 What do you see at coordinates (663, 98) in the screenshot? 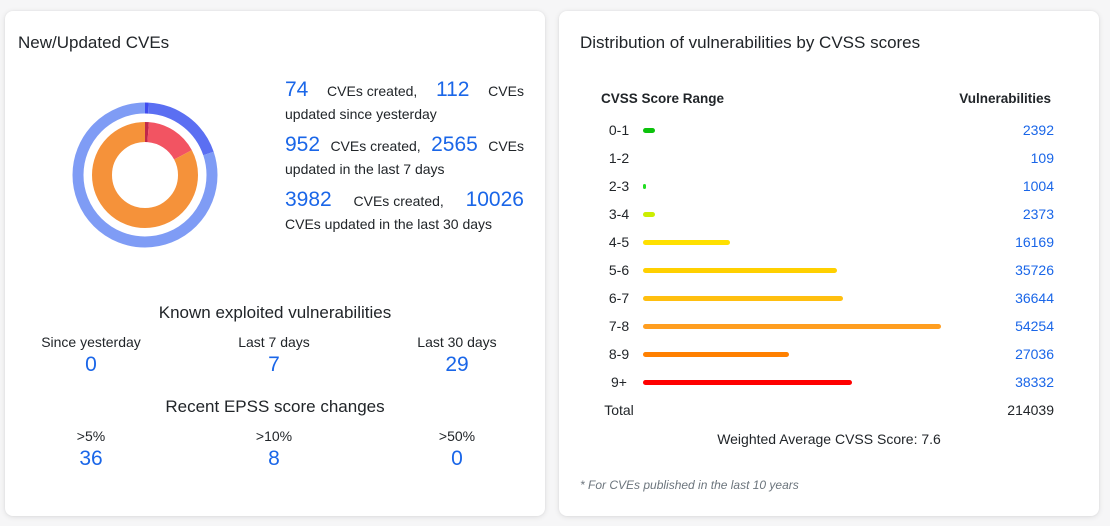
I see `header-cvss-range: CVSS Score Range` at bounding box center [663, 98].